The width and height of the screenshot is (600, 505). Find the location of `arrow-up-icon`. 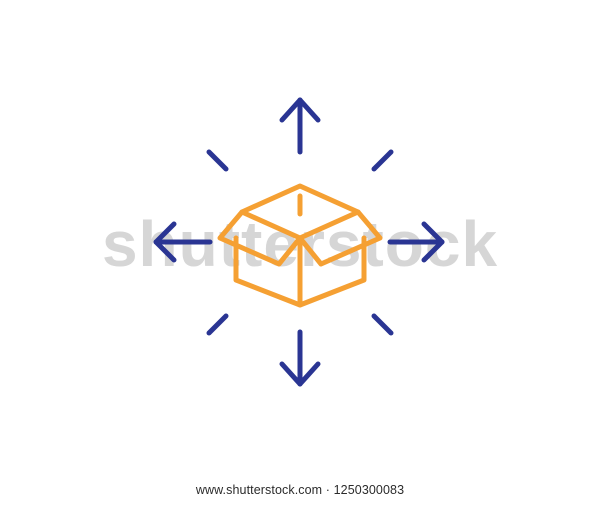

arrow-up-icon is located at coordinates (300, 126).